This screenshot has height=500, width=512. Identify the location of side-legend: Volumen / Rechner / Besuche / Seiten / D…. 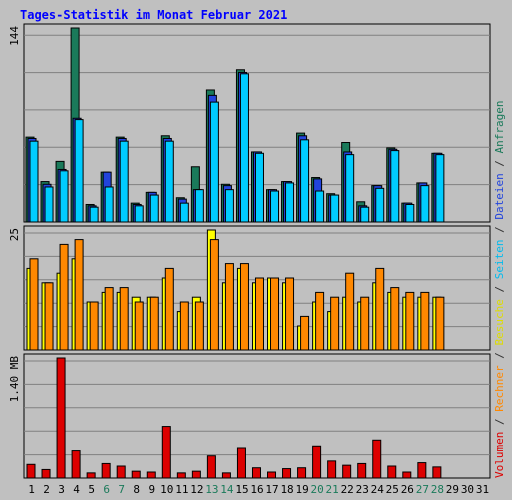
(499, 289).